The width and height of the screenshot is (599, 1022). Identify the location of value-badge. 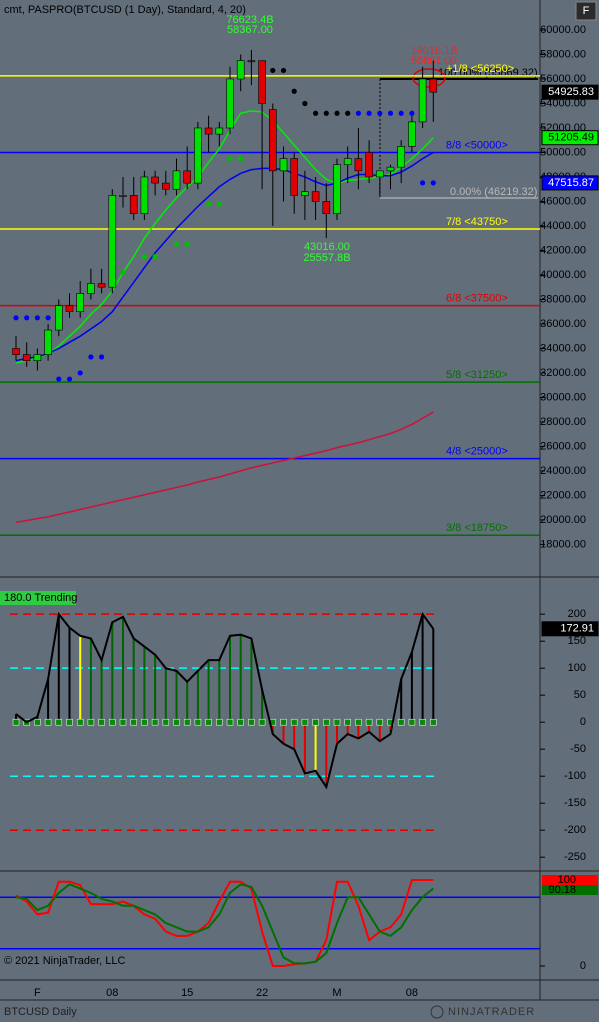
(570, 890).